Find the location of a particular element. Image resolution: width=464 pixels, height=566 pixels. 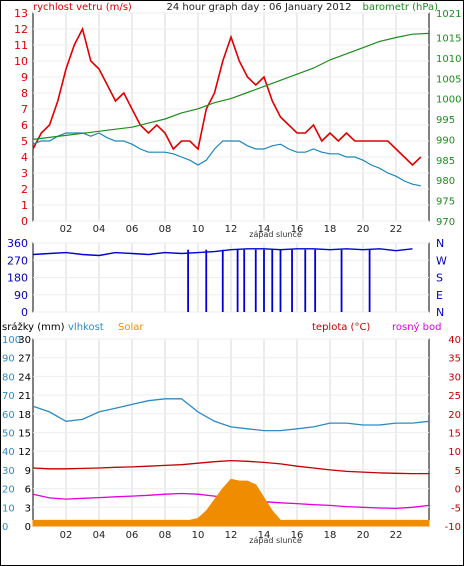

temperature-tick-label: 35 is located at coordinates (454, 359).